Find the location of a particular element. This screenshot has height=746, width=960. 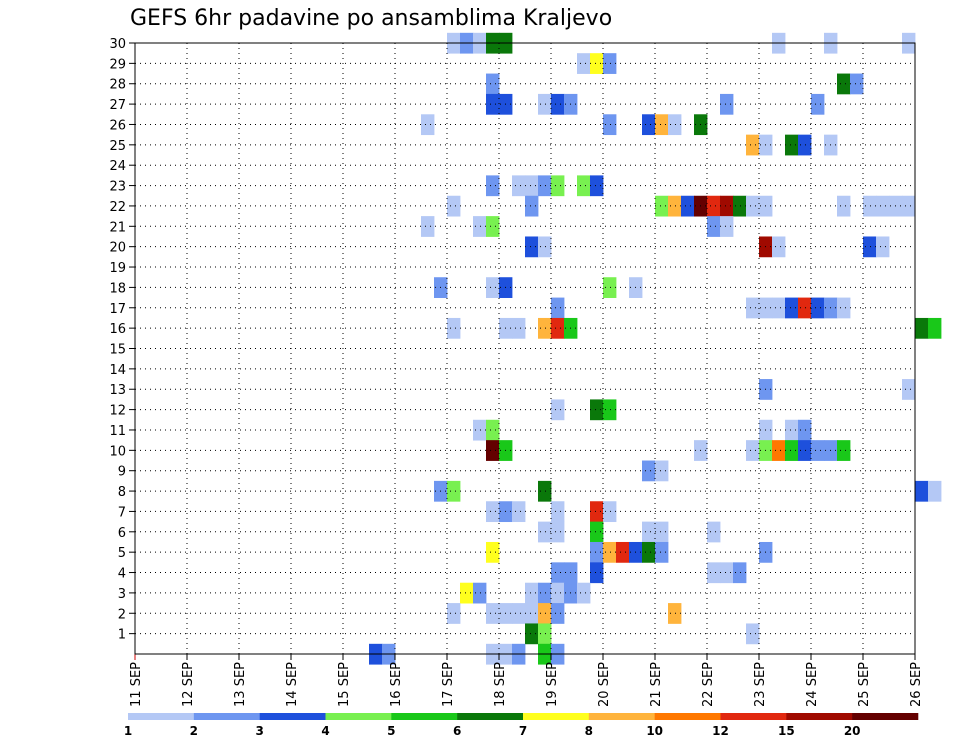

y-tick-label: 12 is located at coordinates (117, 411).